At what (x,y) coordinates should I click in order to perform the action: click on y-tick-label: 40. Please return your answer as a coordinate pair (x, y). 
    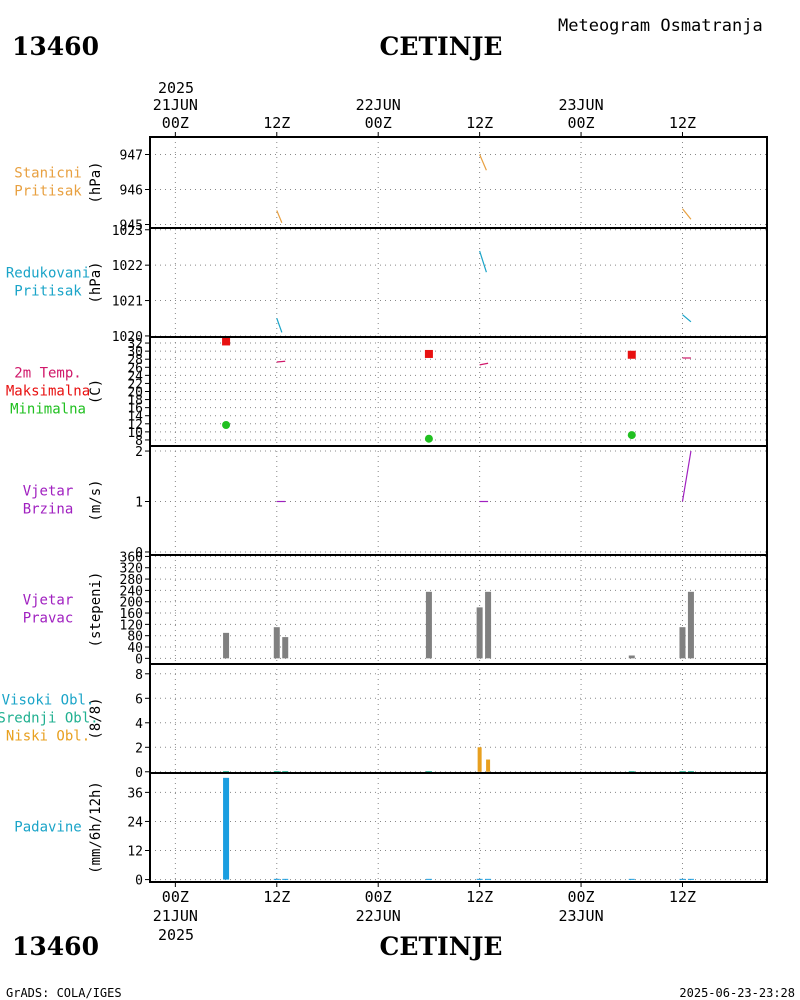
    Looking at the image, I should click on (135, 648).